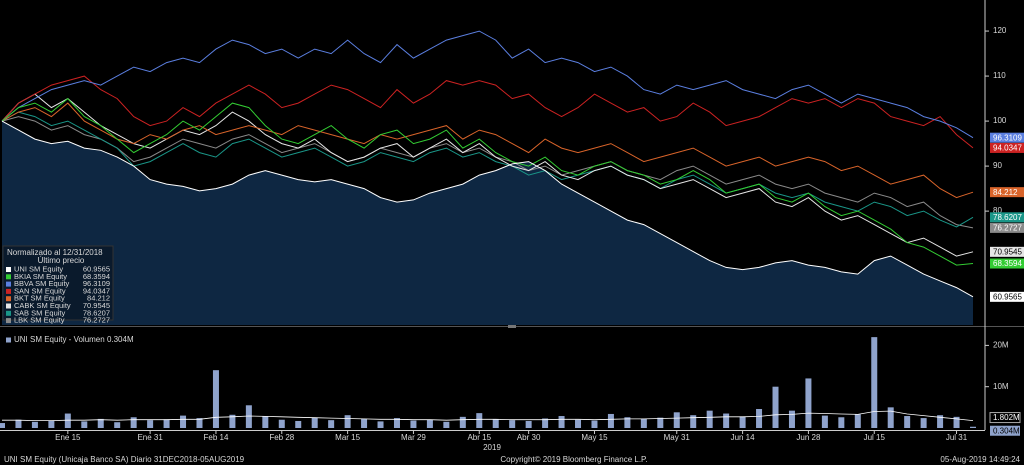 The width and height of the screenshot is (1024, 465). What do you see at coordinates (1007, 228) in the screenshot?
I see `last-value-label: 76.2727` at bounding box center [1007, 228].